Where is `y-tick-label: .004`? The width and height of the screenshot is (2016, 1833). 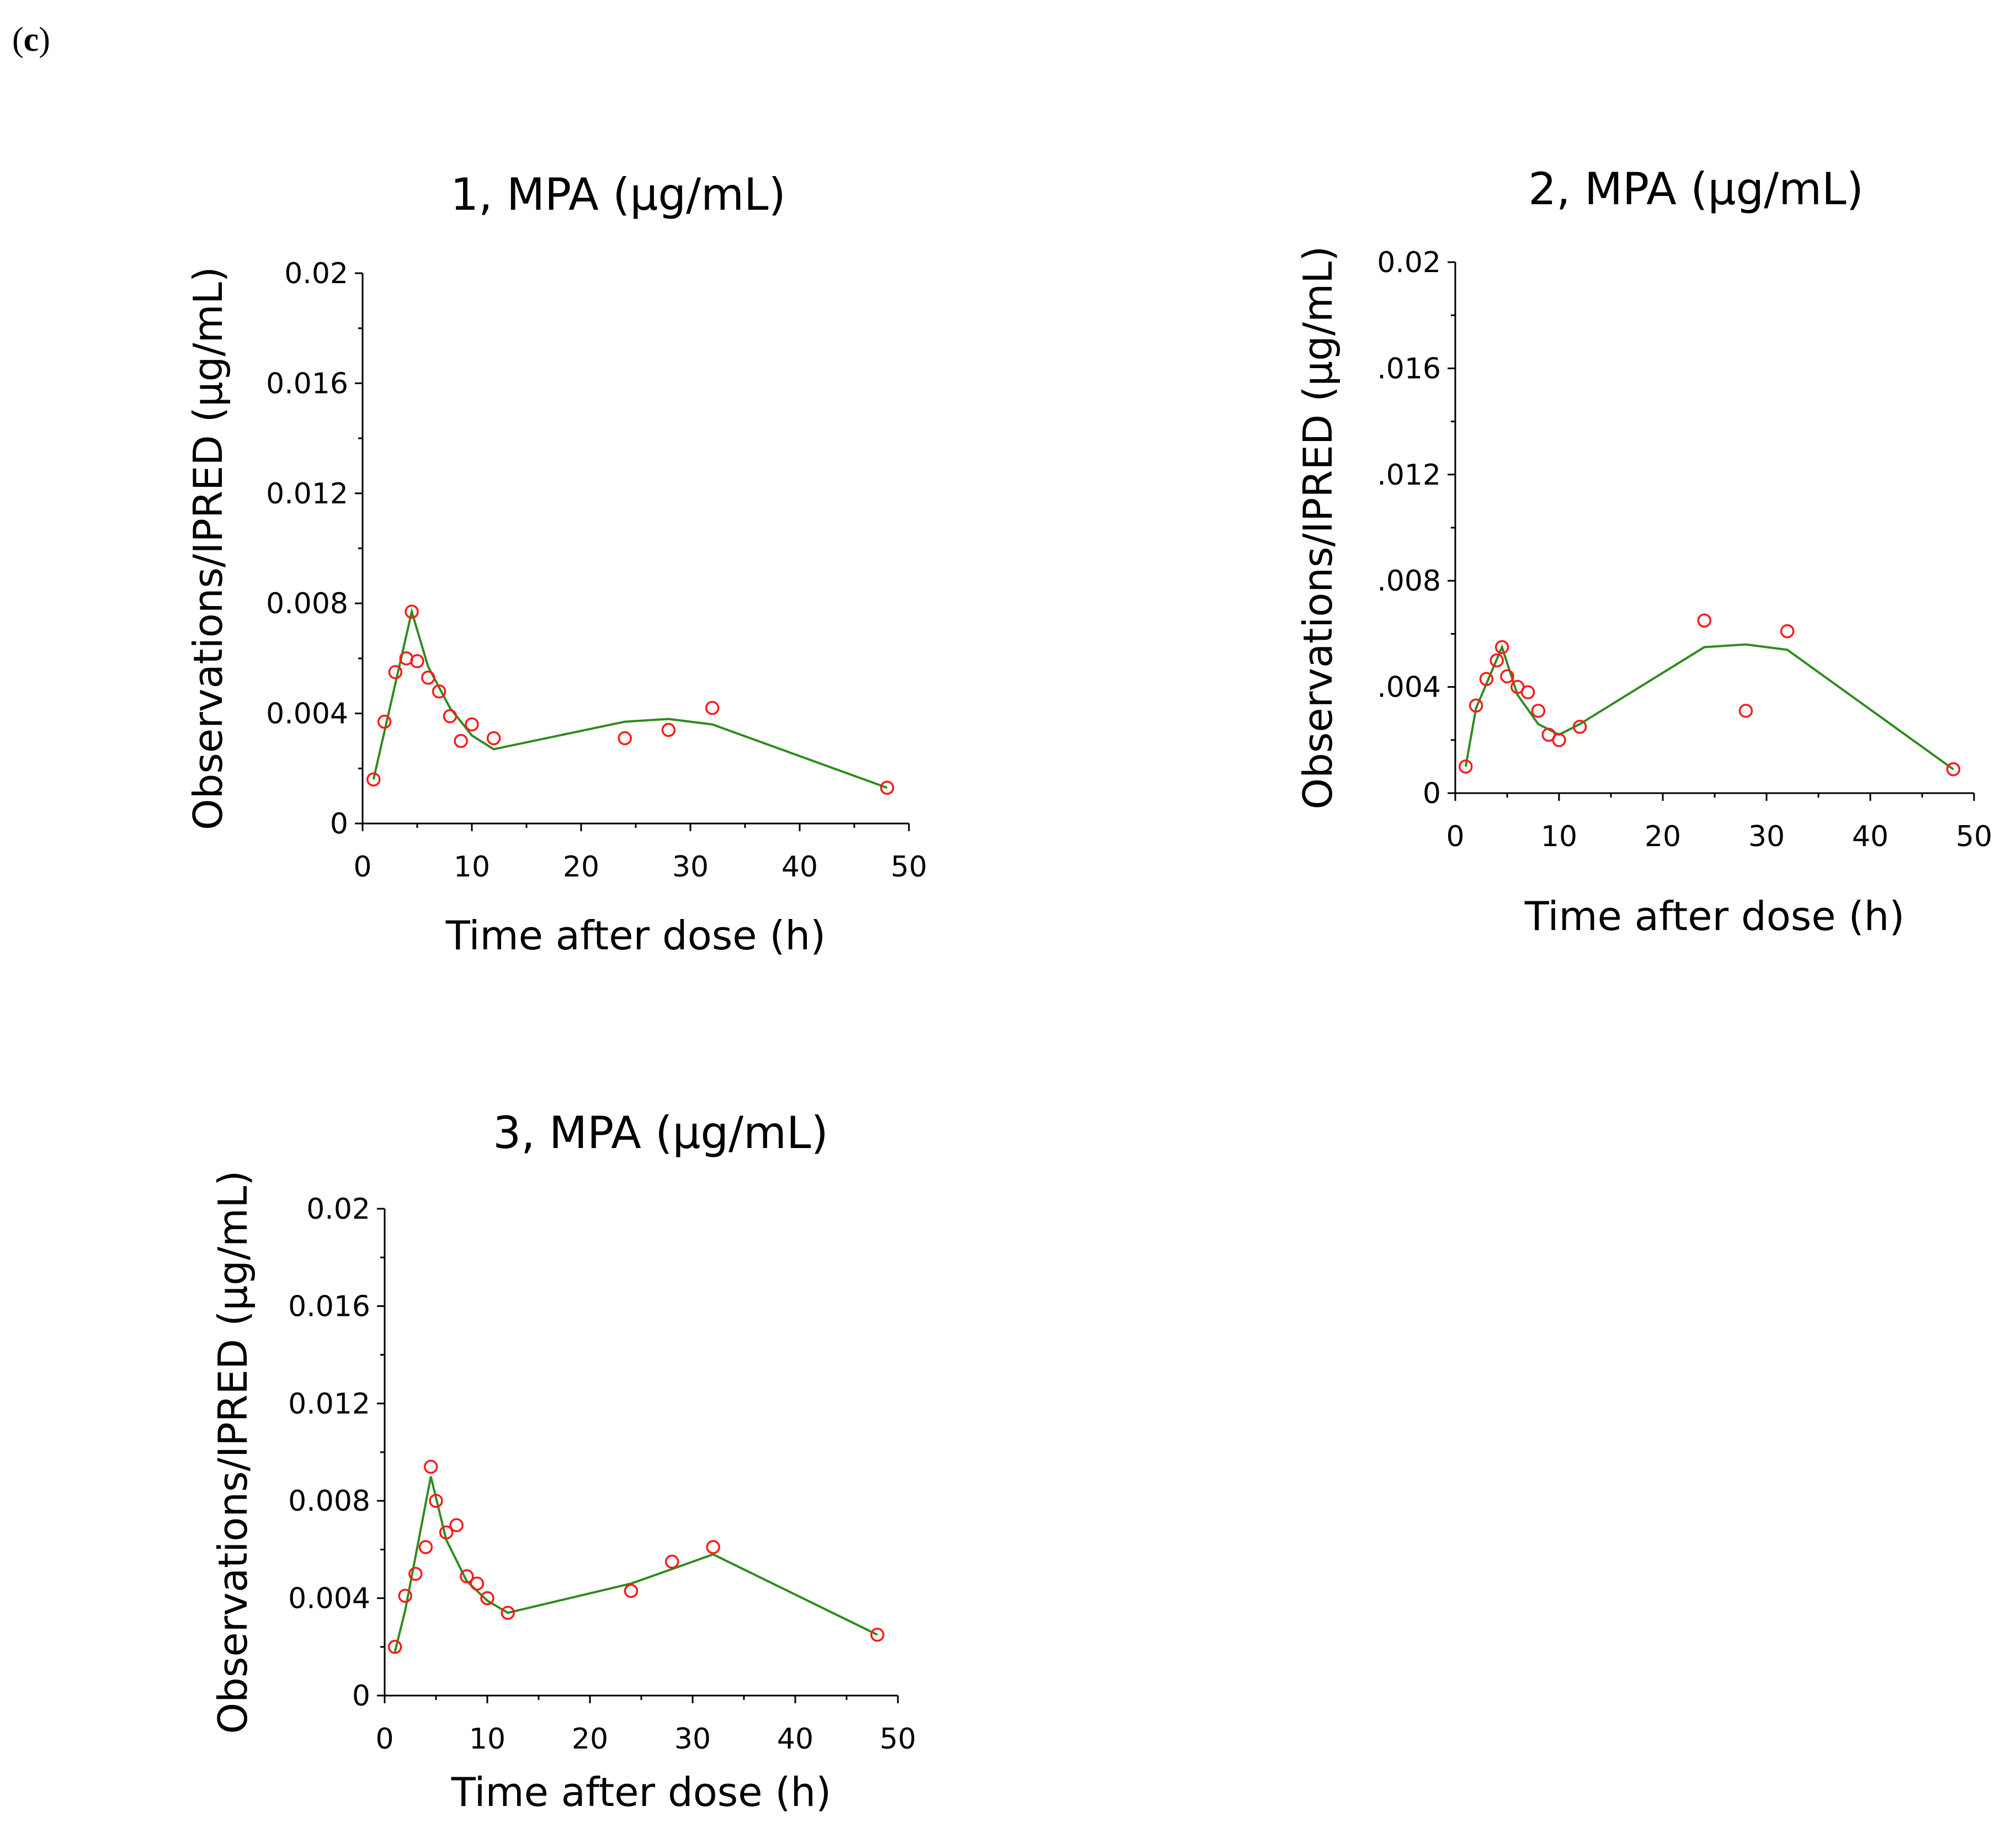 y-tick-label: .004 is located at coordinates (1409, 687).